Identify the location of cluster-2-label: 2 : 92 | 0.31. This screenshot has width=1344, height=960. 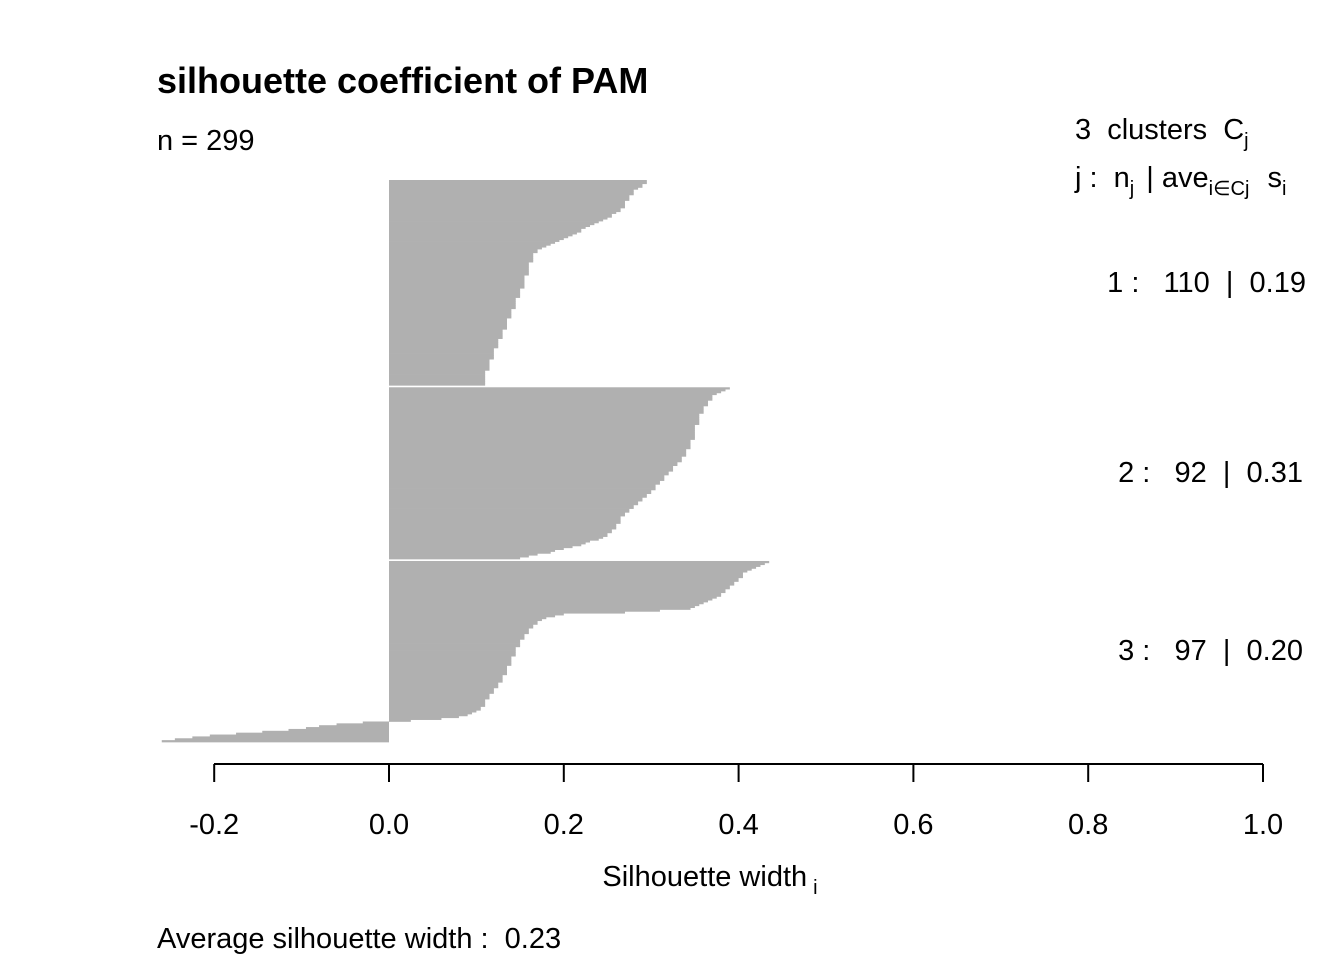
(1210, 473).